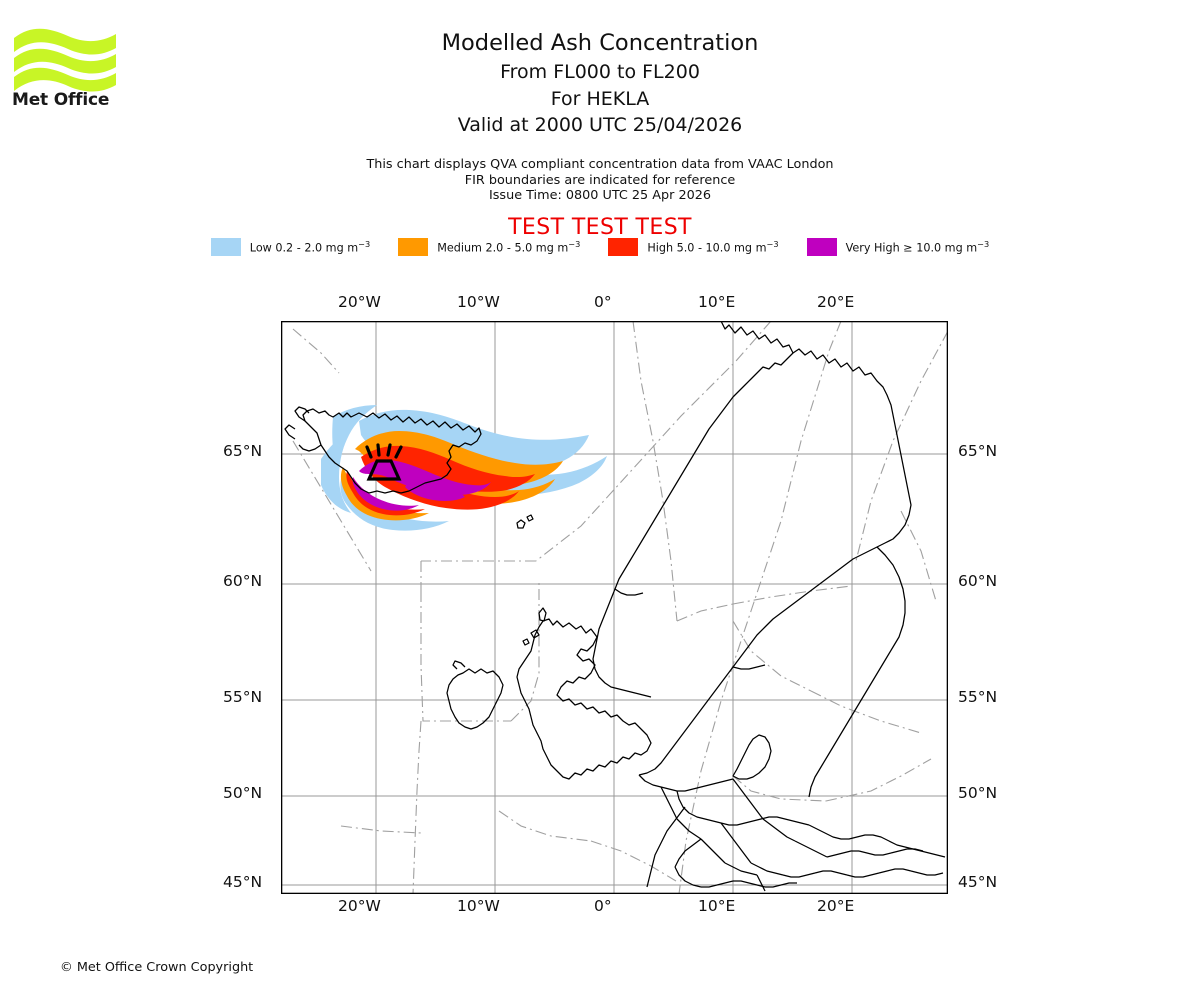  Describe the element at coordinates (243, 882) in the screenshot. I see `lat-label-left-4: 45°N` at that location.